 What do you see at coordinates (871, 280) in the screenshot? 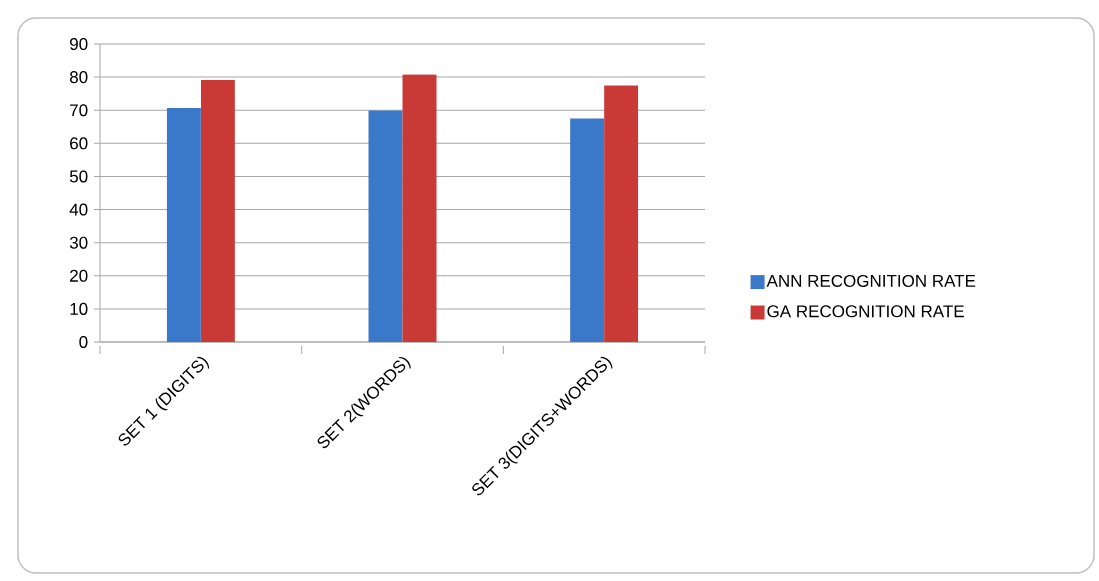
I see `legend-label: ANN RECOGNITION RATE` at bounding box center [871, 280].